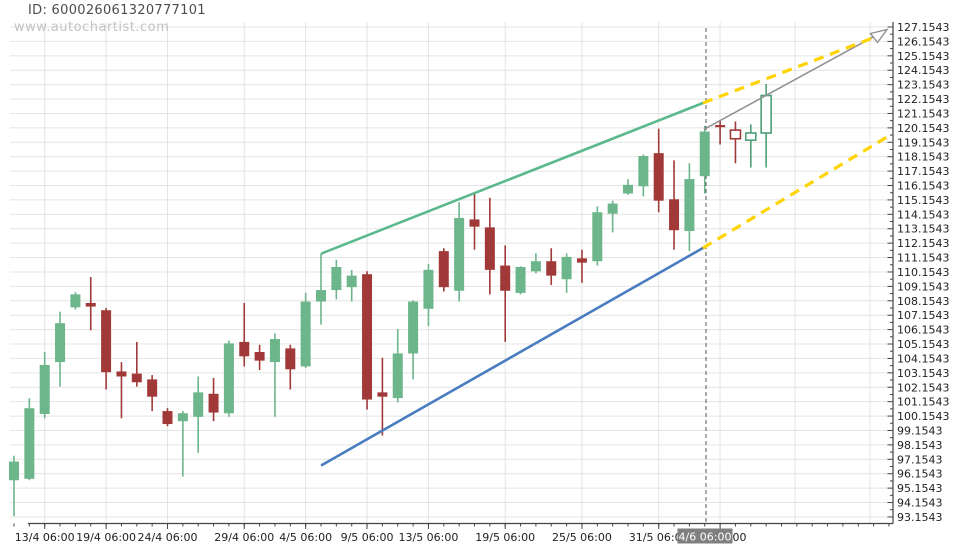 This screenshot has width=960, height=550. Describe the element at coordinates (117, 10) in the screenshot. I see `pattern-id-label: ID: 600026061320777101` at that location.